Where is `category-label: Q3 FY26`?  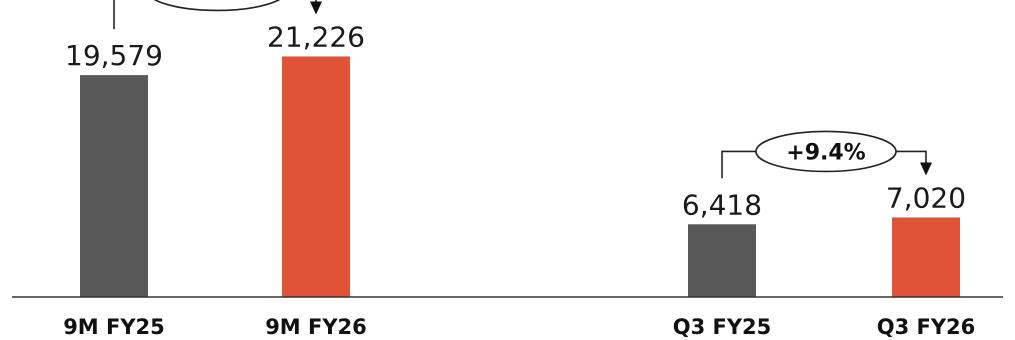 category-label: Q3 FY26 is located at coordinates (926, 327).